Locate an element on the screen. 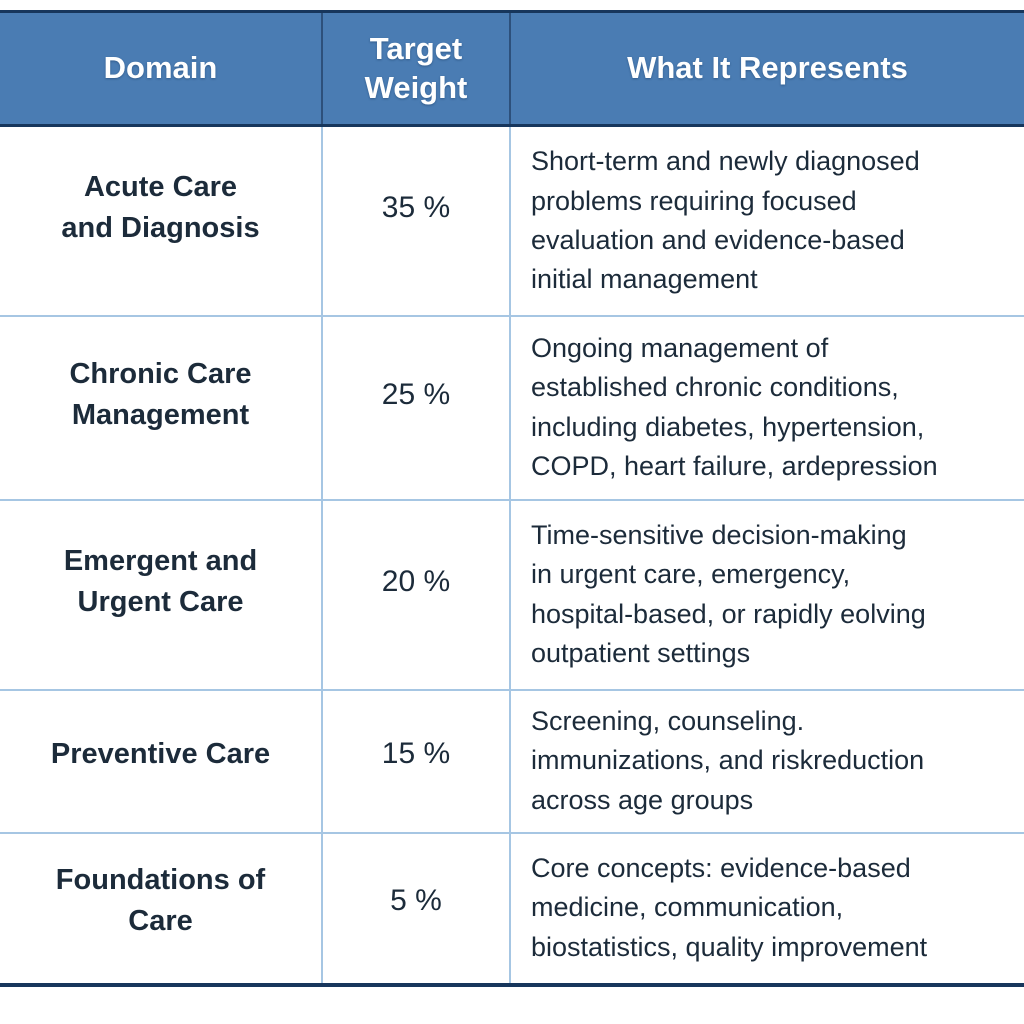  table-header: Domain Target Weight What It Represents is located at coordinates (512, 69).